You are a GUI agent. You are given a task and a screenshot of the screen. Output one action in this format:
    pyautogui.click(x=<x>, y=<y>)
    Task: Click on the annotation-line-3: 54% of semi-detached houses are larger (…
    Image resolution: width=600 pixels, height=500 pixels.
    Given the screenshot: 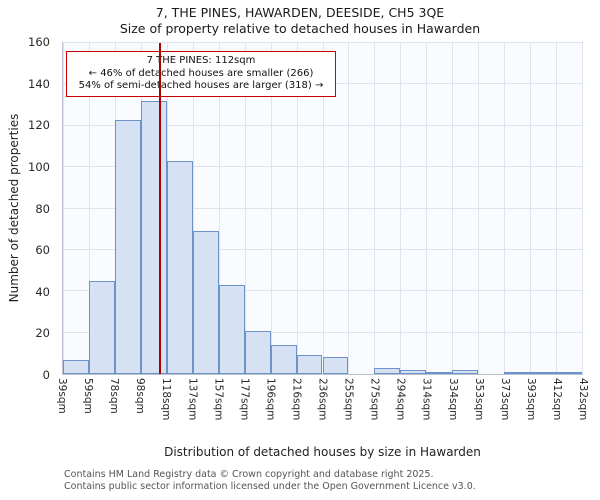 What is the action you would take?
    pyautogui.click(x=201, y=85)
    